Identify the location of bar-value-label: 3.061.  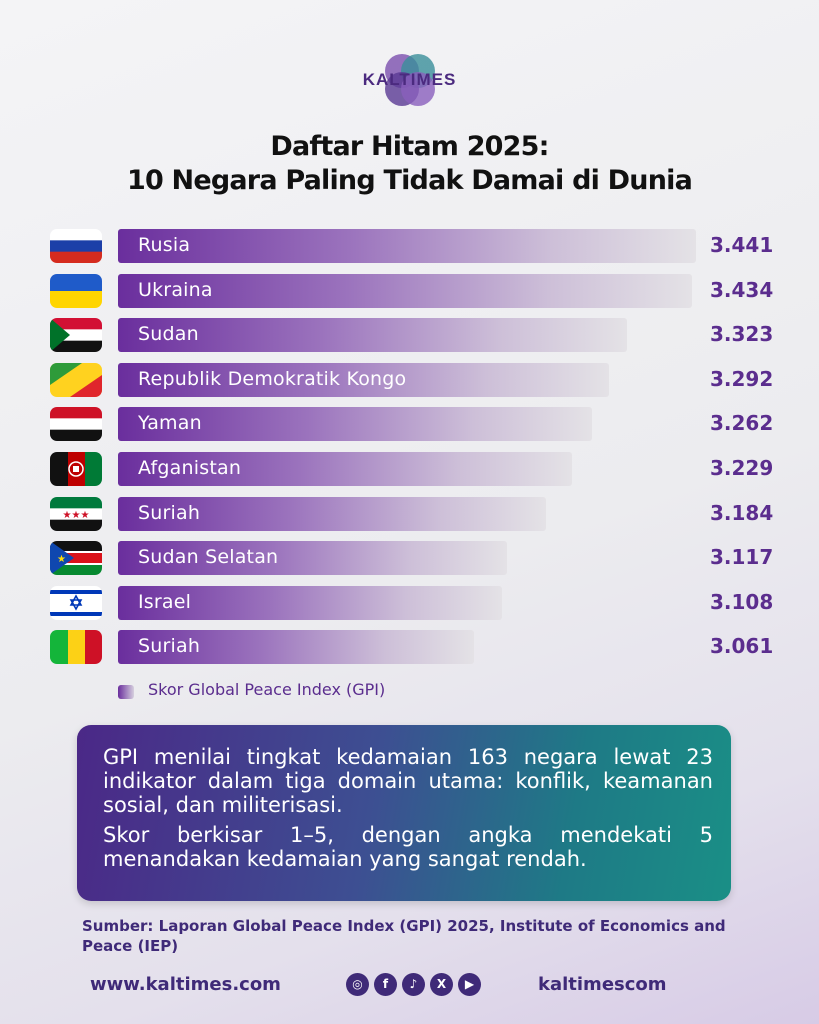
(742, 646).